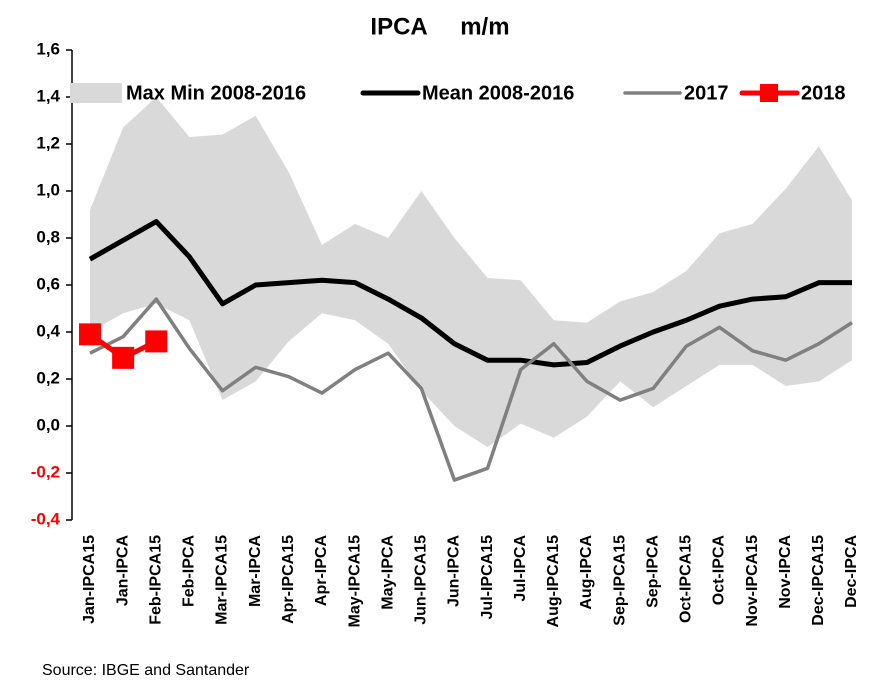  What do you see at coordinates (48, 236) in the screenshot?
I see `y-tick-label: 0,8` at bounding box center [48, 236].